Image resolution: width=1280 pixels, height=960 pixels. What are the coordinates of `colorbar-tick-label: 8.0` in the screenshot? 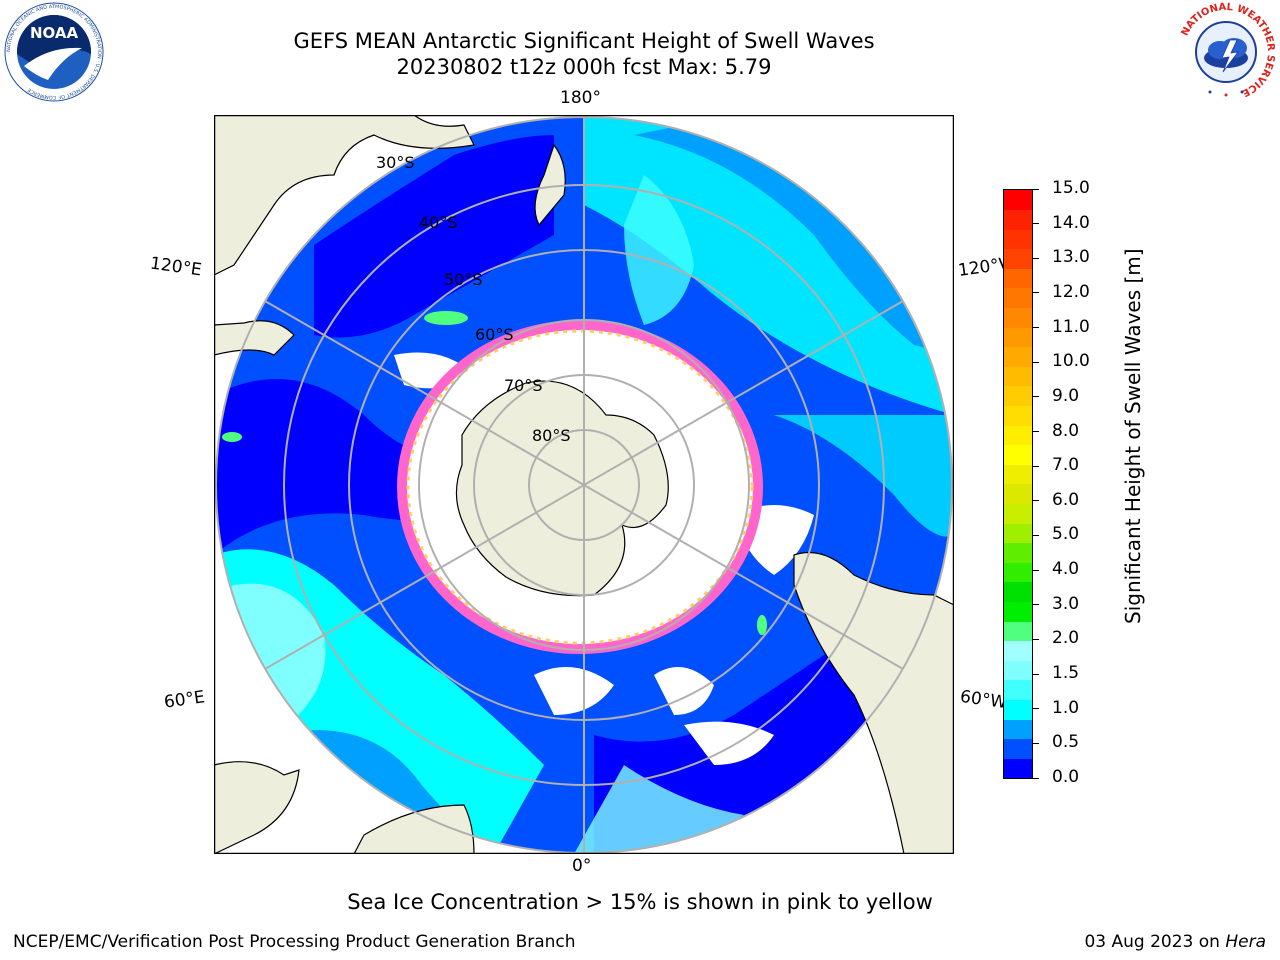 It's located at (1066, 430).